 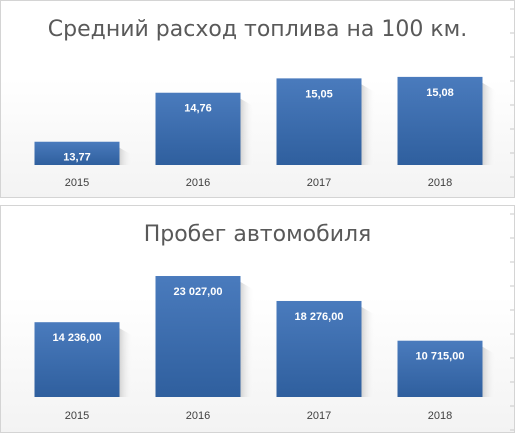 What do you see at coordinates (257, 234) in the screenshot?
I see `mileage-chart-title: Пробег автомобиля` at bounding box center [257, 234].